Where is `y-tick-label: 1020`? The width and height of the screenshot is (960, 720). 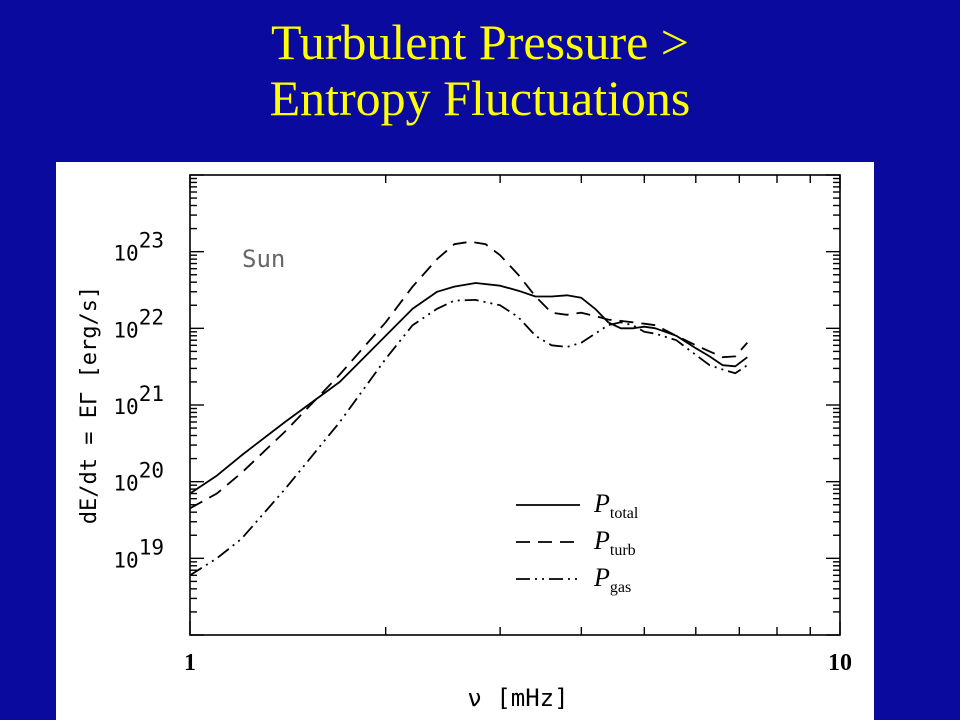
y-tick-label: 1020 is located at coordinates (138, 477).